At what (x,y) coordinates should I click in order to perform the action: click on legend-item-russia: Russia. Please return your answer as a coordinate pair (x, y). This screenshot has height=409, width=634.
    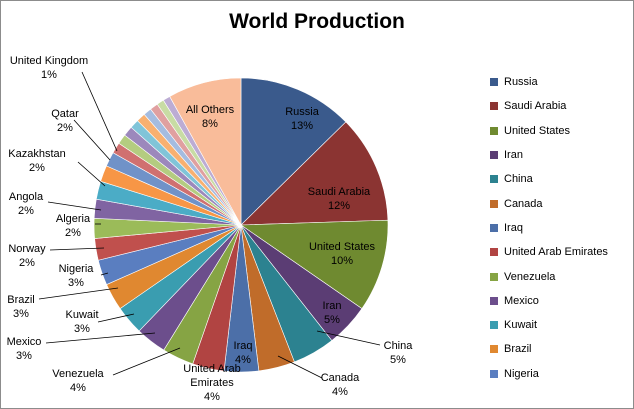
    Looking at the image, I should click on (560, 82).